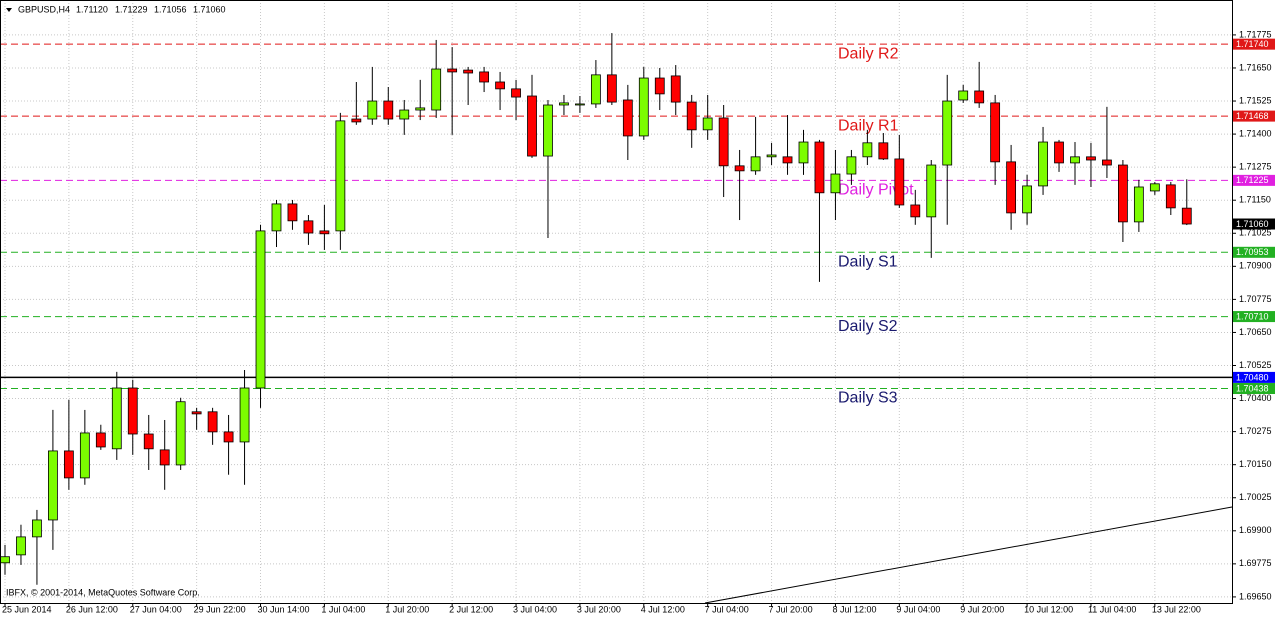  I want to click on y-tick-label: 1.71400, so click(1255, 133).